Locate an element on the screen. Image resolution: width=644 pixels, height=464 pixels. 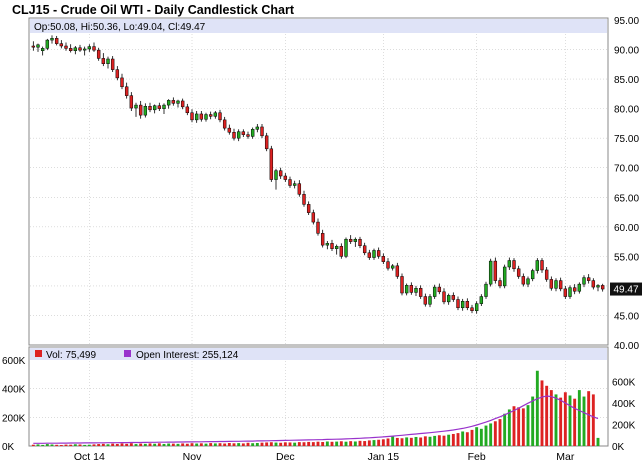
price-summary-text: Op:50.08, Hi:50.36, Lo:49.04, Cl:49.47 is located at coordinates (120, 27).